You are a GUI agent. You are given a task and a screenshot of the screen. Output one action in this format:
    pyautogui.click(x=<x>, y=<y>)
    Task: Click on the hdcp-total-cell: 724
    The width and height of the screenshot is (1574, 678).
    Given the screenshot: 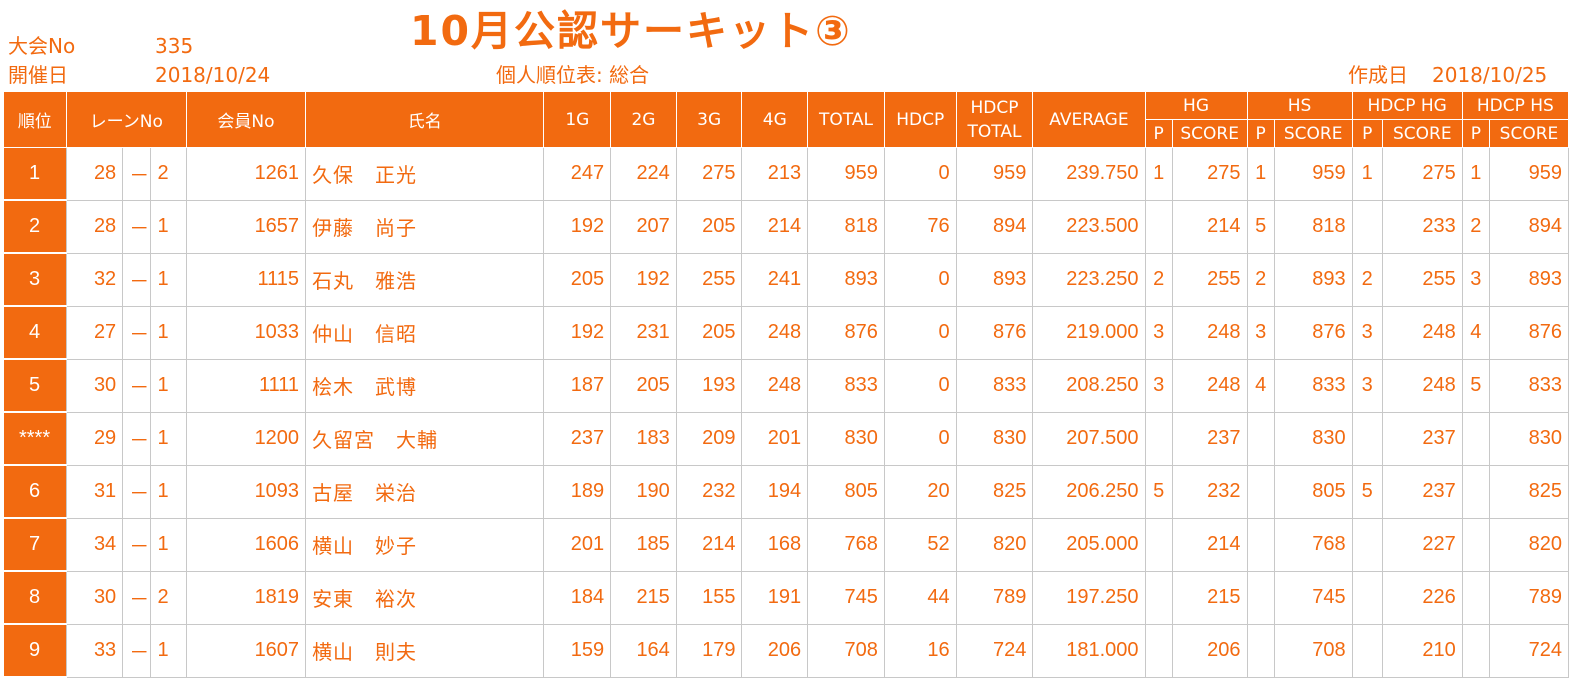 What is the action you would take?
    pyautogui.click(x=995, y=651)
    